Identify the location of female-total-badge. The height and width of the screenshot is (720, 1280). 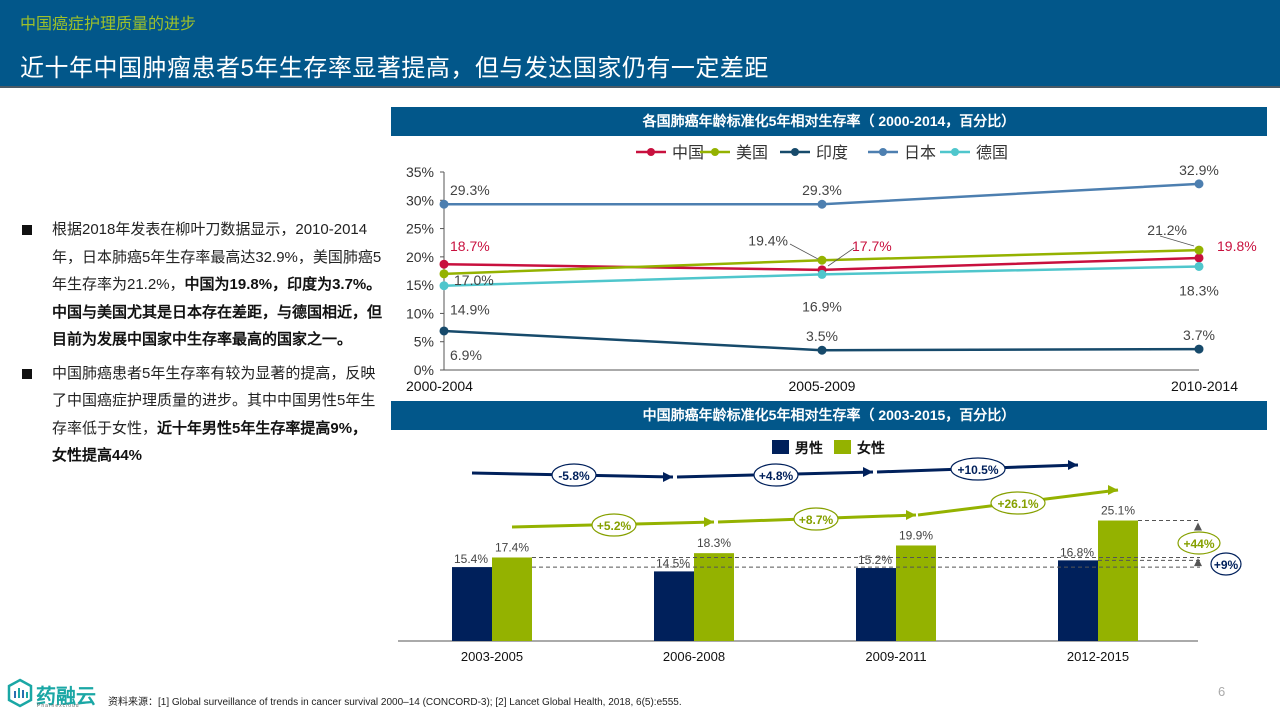
(1199, 543).